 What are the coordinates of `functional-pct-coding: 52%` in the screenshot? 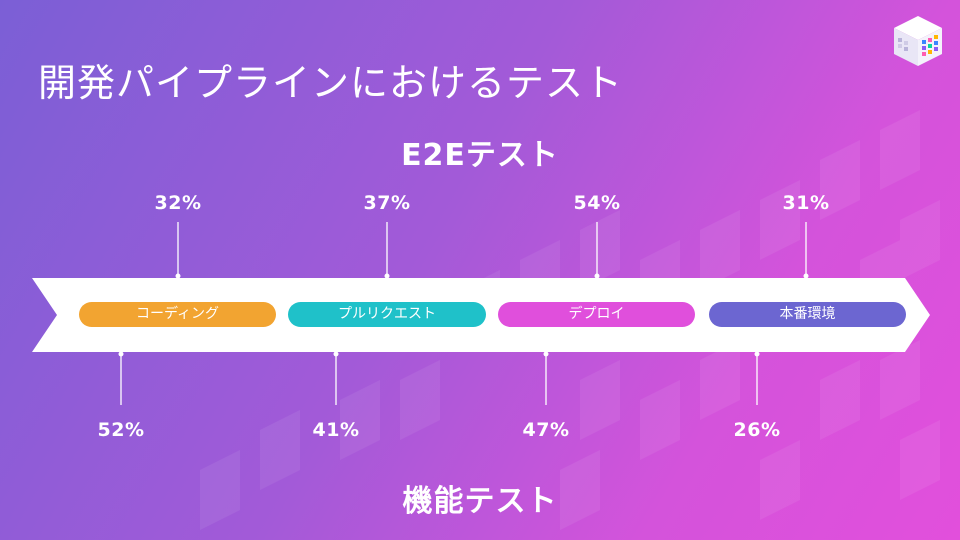 It's located at (121, 430).